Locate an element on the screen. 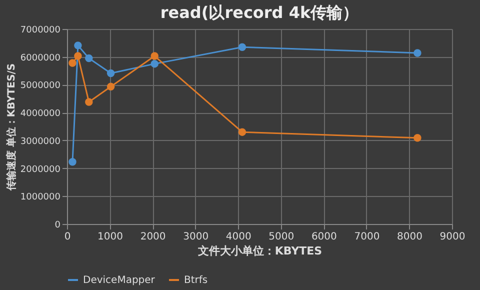 This screenshot has width=480, height=290. x-tick-label: 9000 is located at coordinates (453, 237).